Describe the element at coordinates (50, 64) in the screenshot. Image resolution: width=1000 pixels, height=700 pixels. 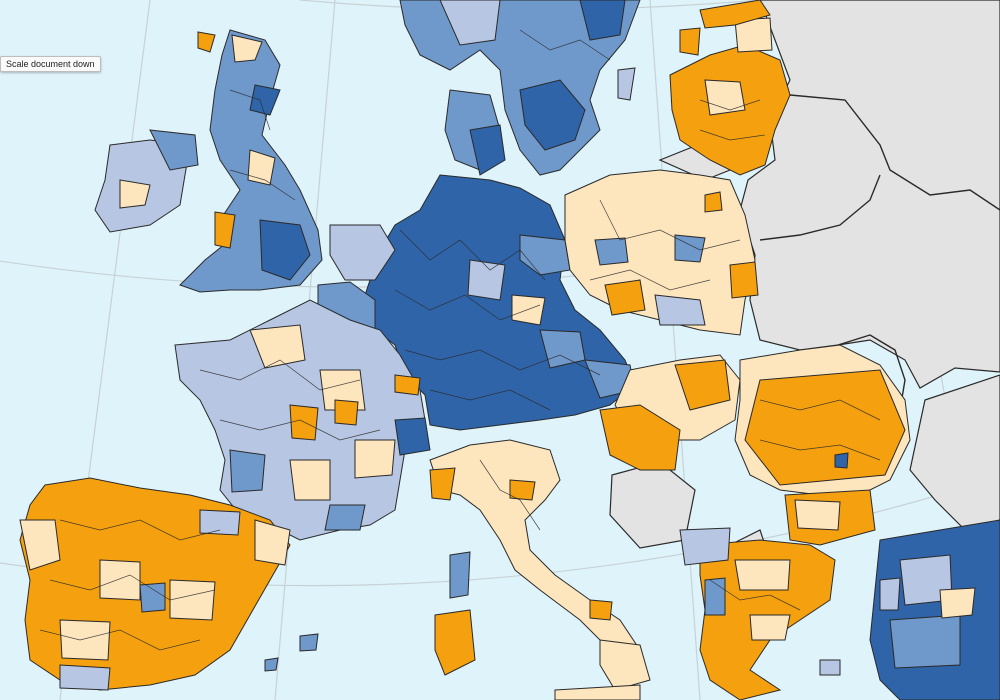
I see `tooltip: Scale document down` at that location.